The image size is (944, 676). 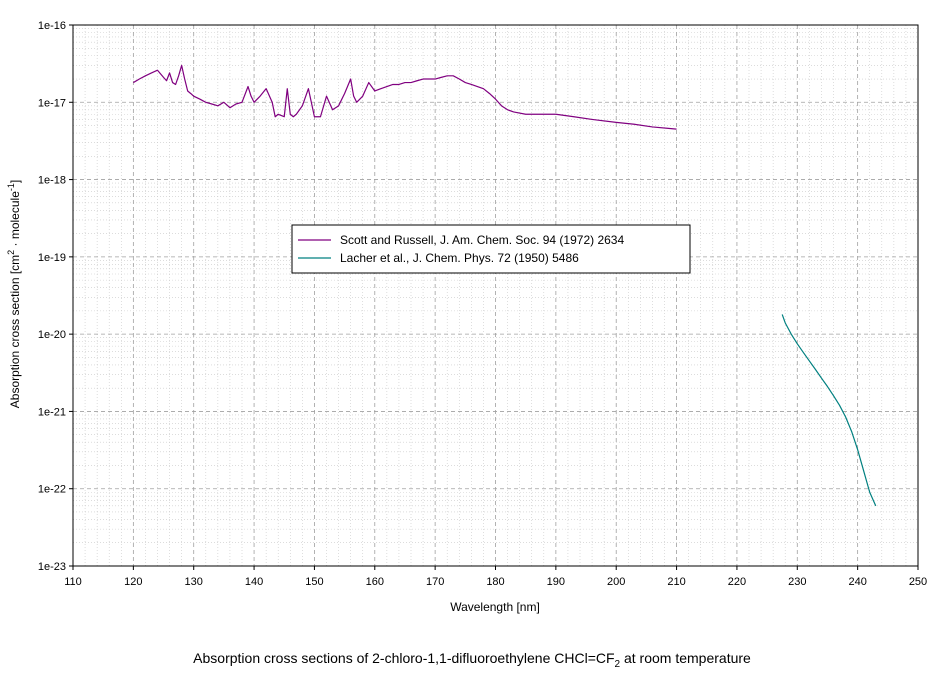 What do you see at coordinates (52, 26) in the screenshot?
I see `y-tick-label: 1e-16` at bounding box center [52, 26].